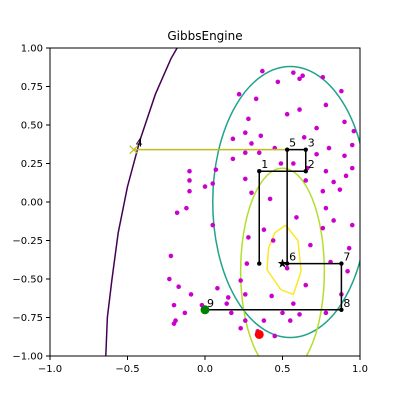 The width and height of the screenshot is (400, 400). I want to click on y-tick-label: −0.25, so click(27, 241).